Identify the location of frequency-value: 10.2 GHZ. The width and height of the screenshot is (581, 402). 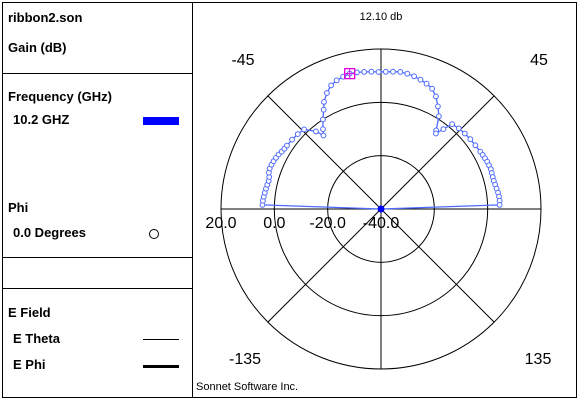
(41, 119).